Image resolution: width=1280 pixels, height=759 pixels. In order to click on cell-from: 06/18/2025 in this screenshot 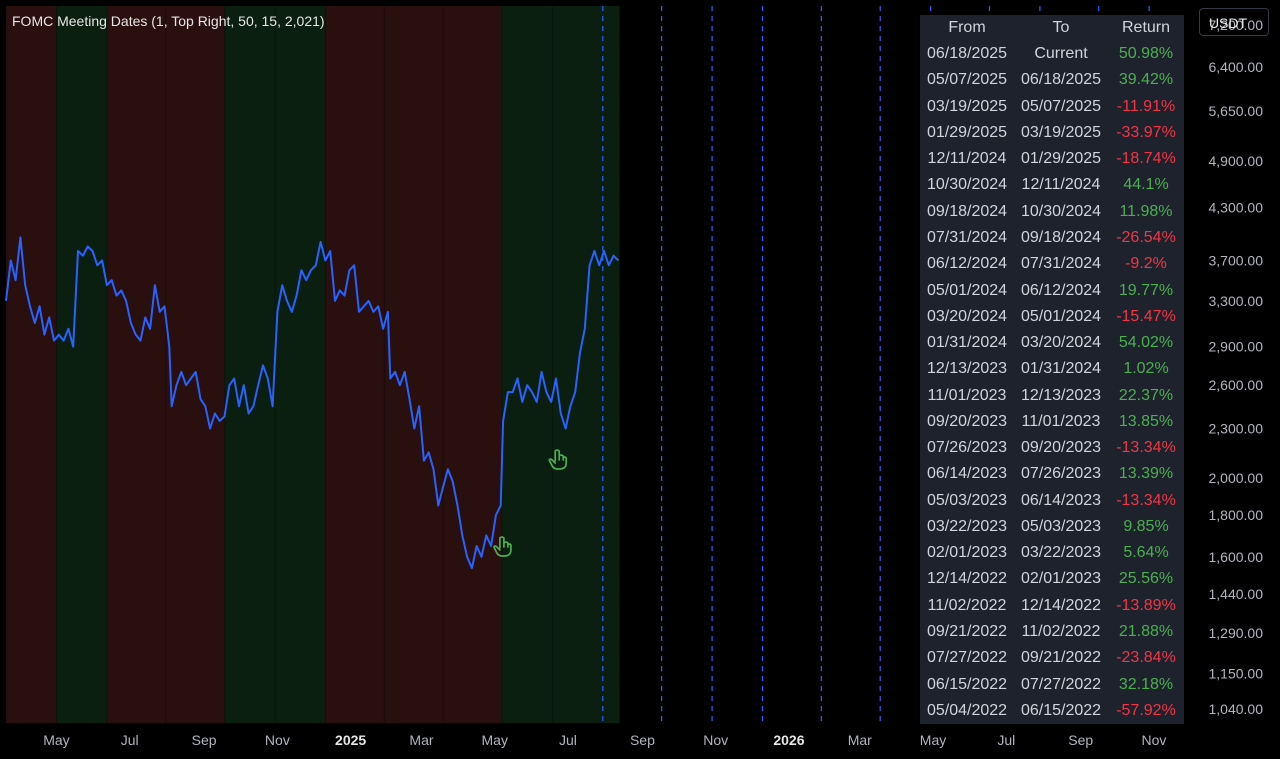, I will do `click(967, 54)`.